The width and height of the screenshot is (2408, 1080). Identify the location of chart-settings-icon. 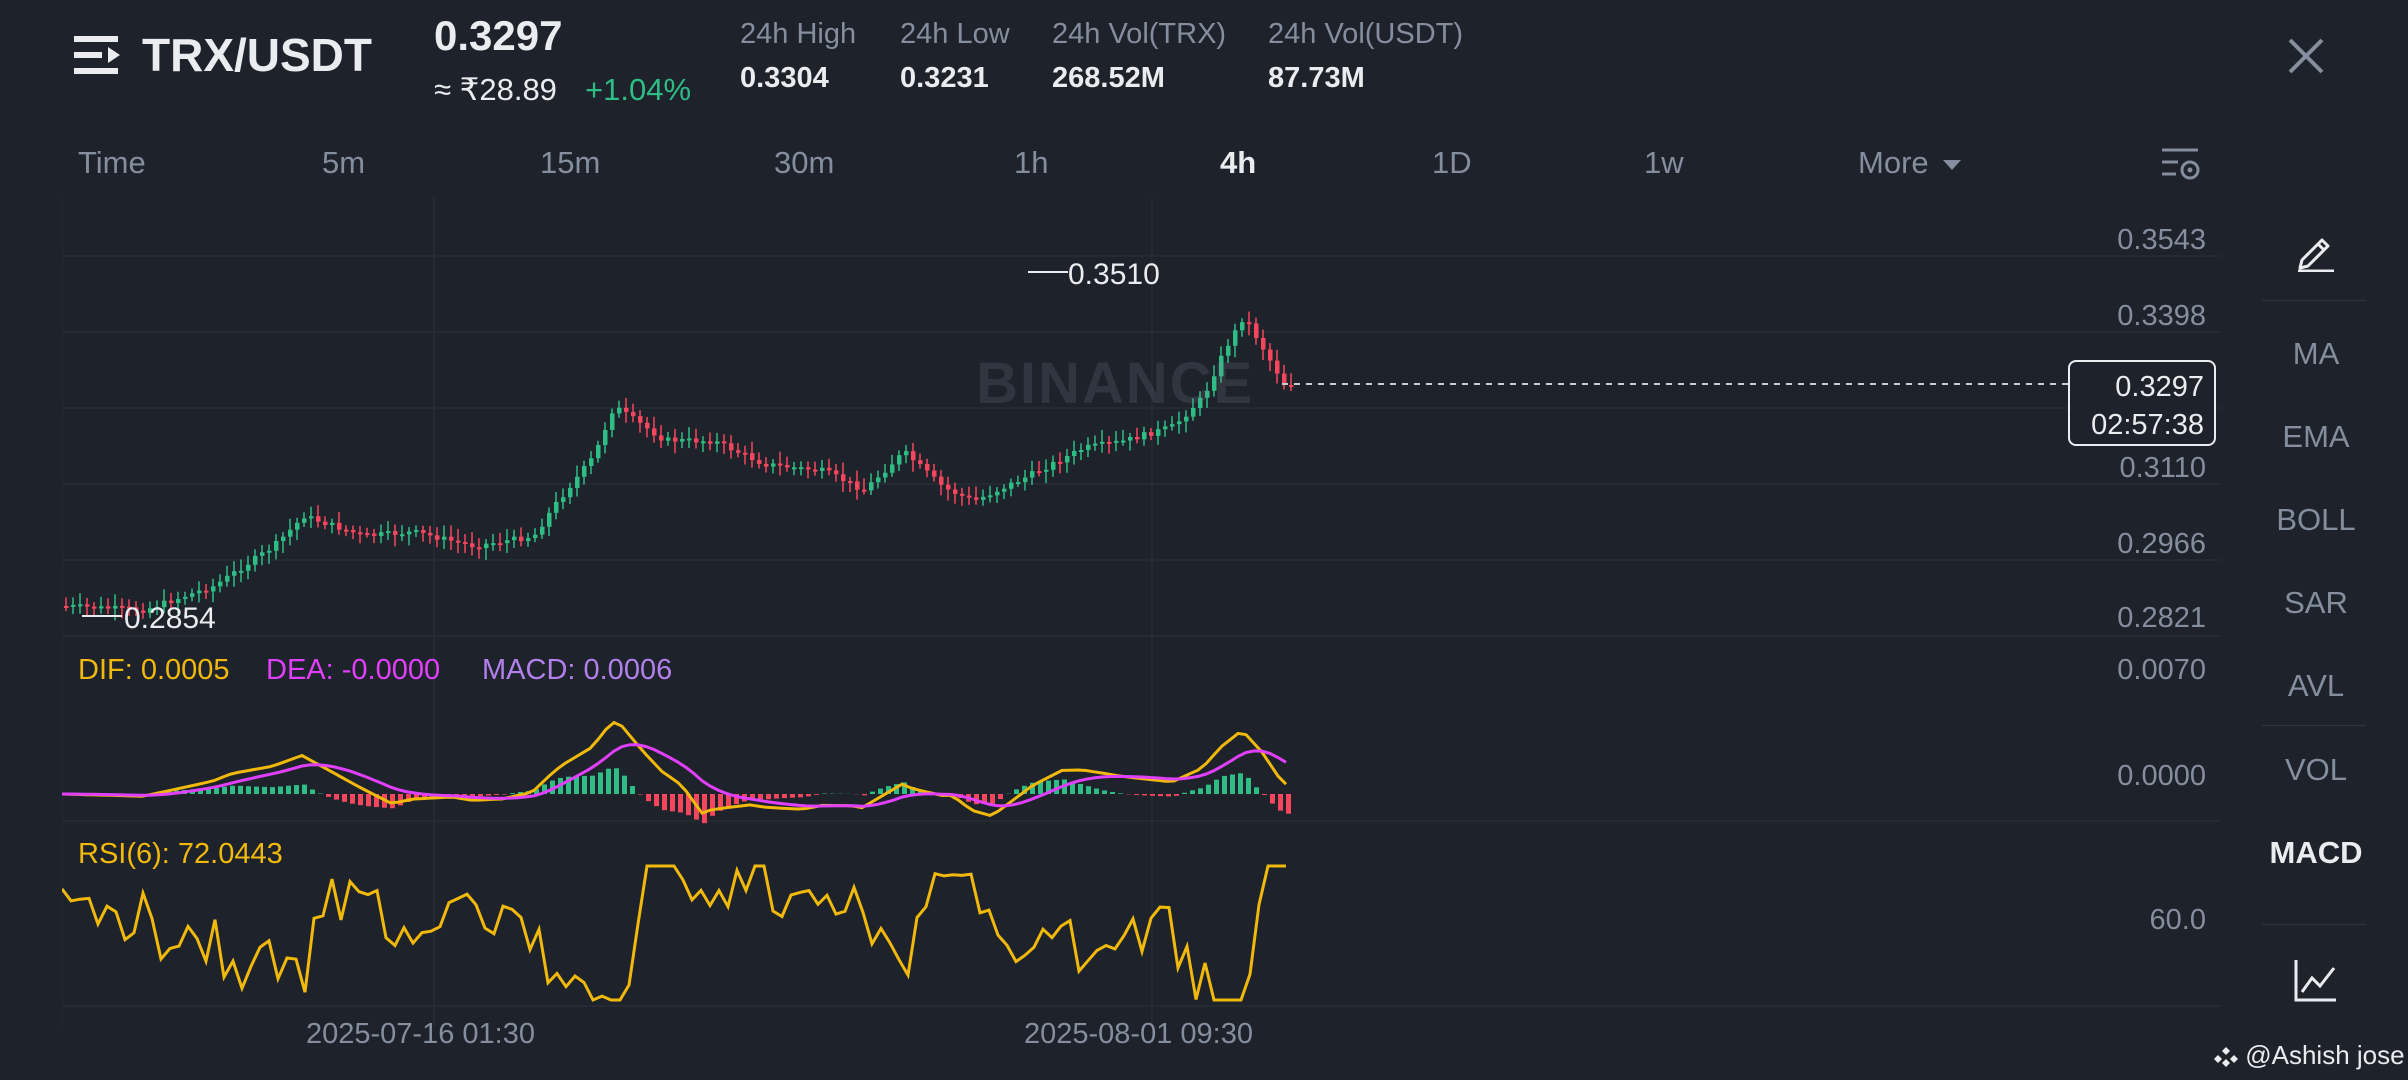
(2181, 164).